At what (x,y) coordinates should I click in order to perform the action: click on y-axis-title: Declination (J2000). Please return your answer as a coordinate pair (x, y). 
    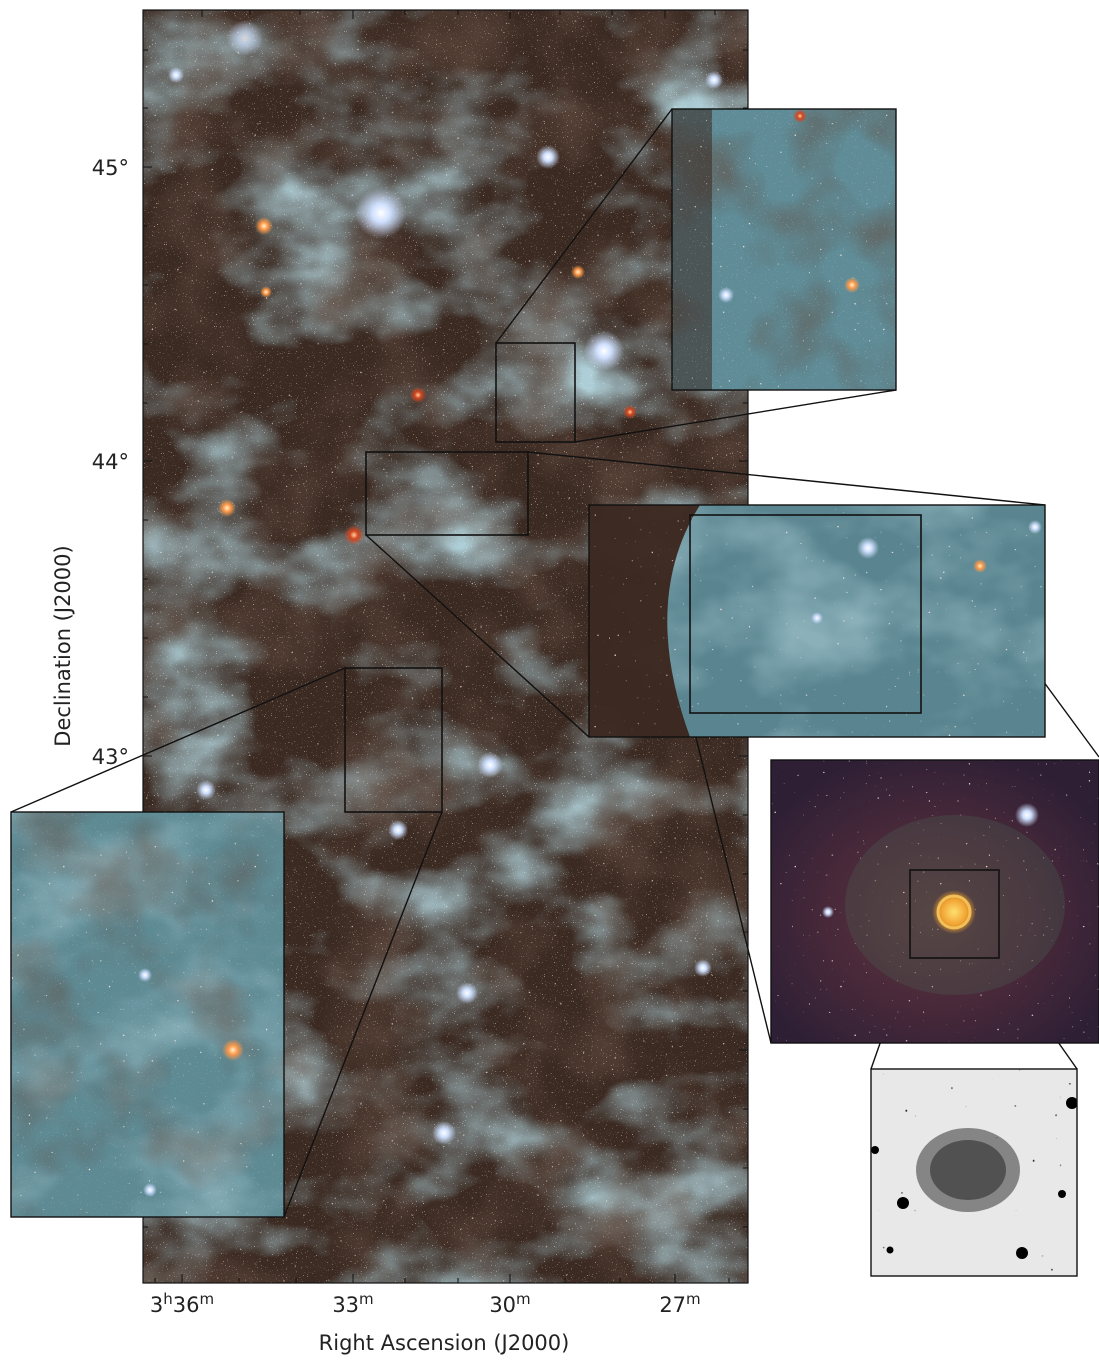
    Looking at the image, I should click on (63, 645).